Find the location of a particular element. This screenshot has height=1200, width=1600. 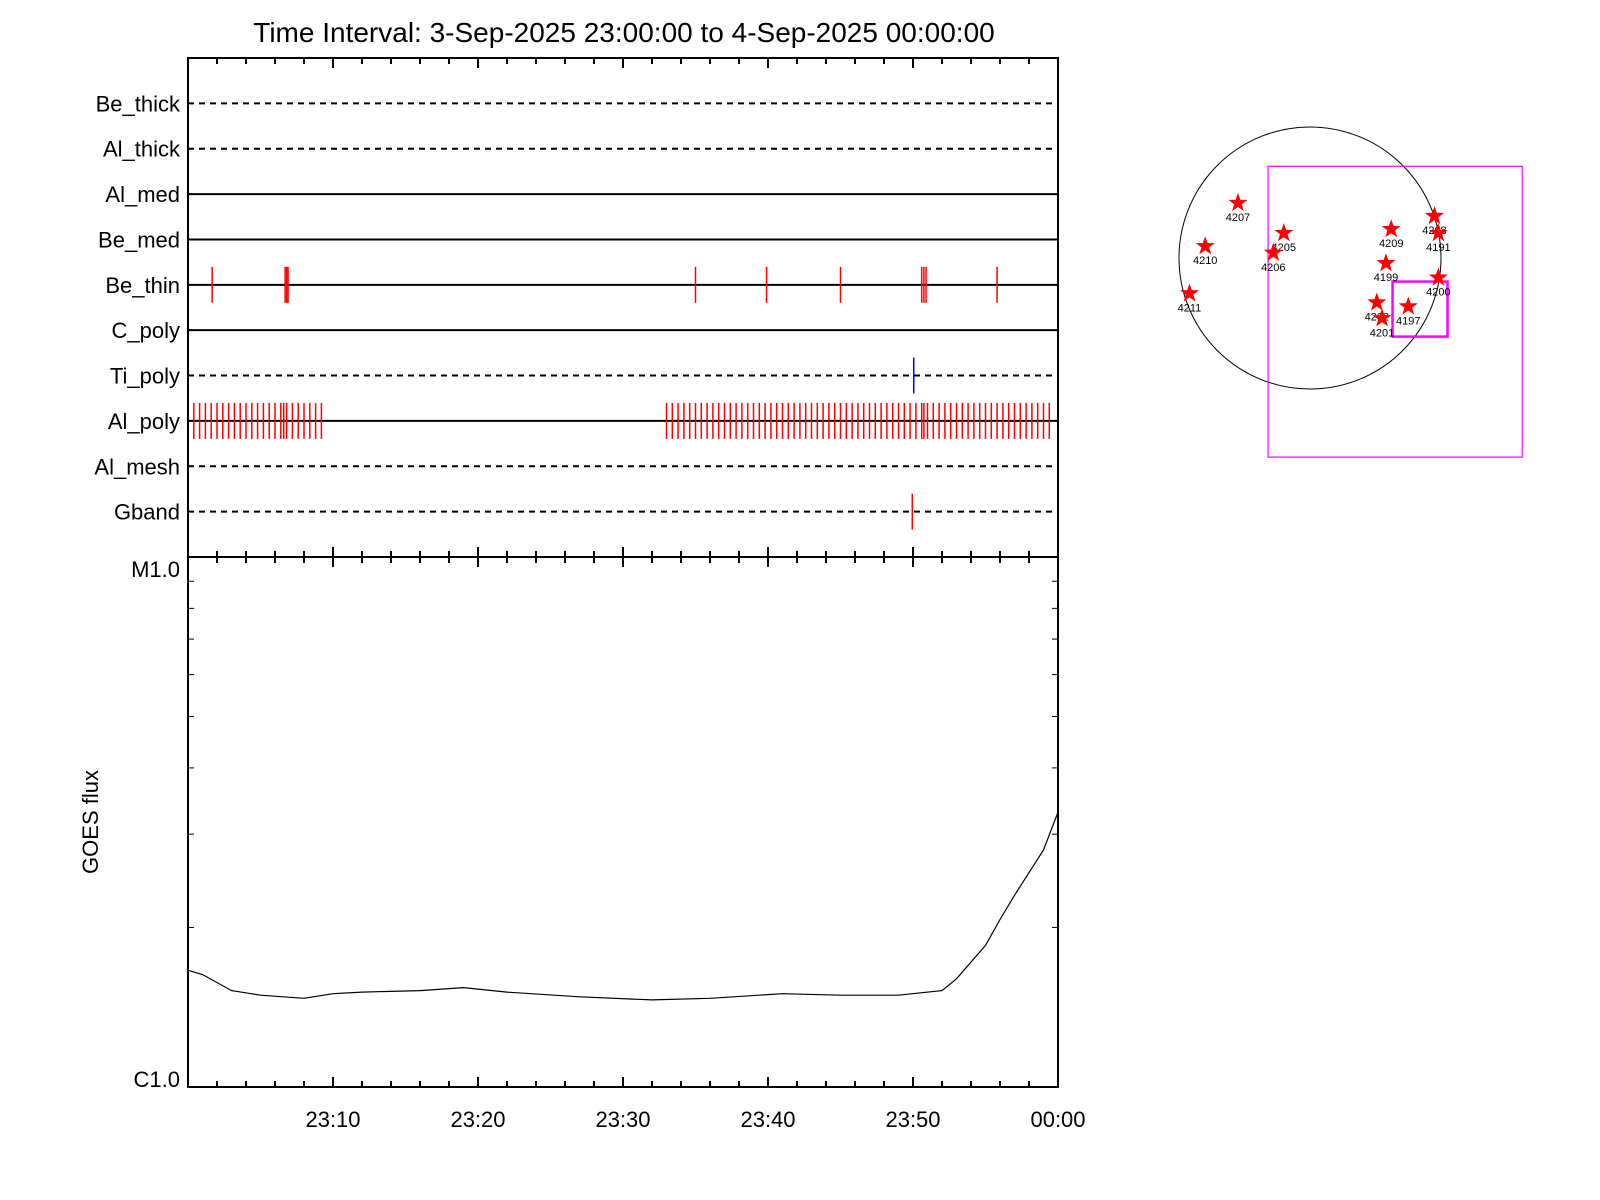

region-label: 4210 is located at coordinates (1205, 261).